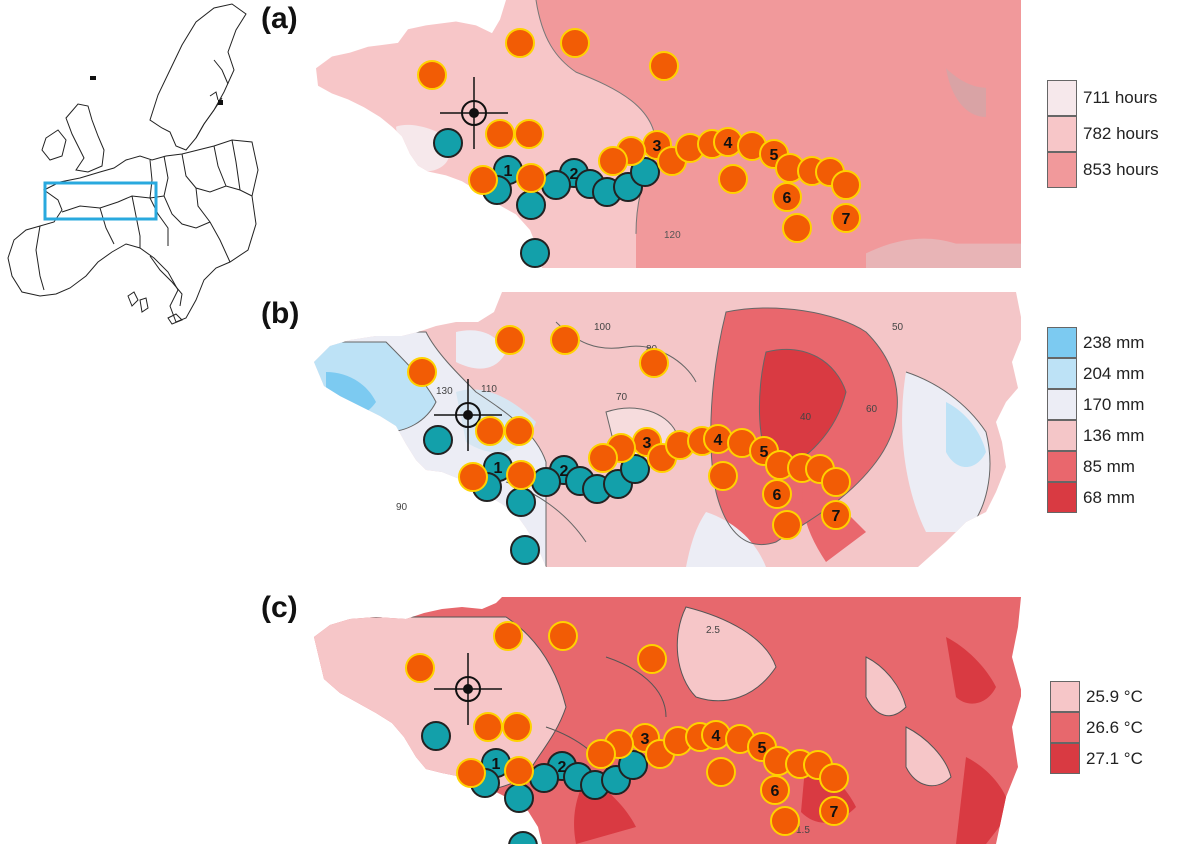  I want to click on panel-label-c: (c), so click(279, 607).